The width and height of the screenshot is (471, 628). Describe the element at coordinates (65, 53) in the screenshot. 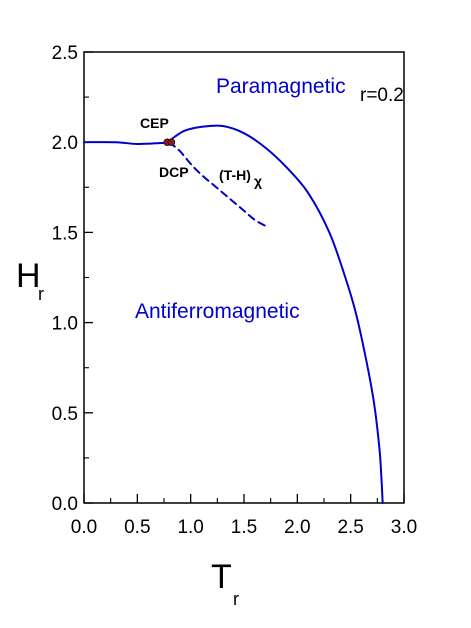

I see `y-tick-label: 2.5` at that location.